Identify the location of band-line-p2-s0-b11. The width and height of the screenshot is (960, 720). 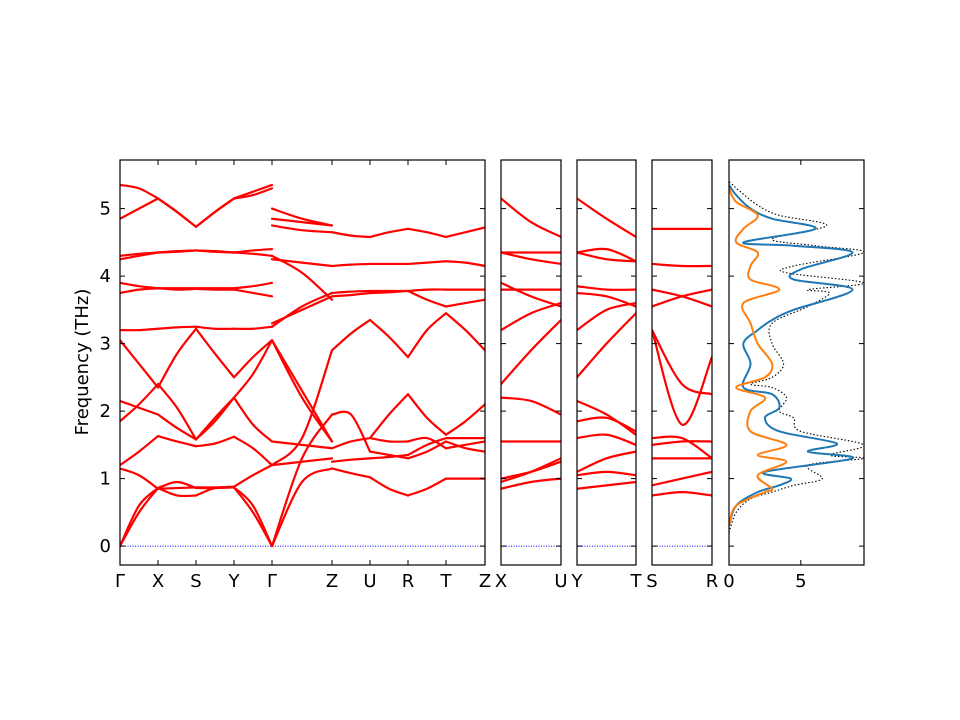
(606, 257).